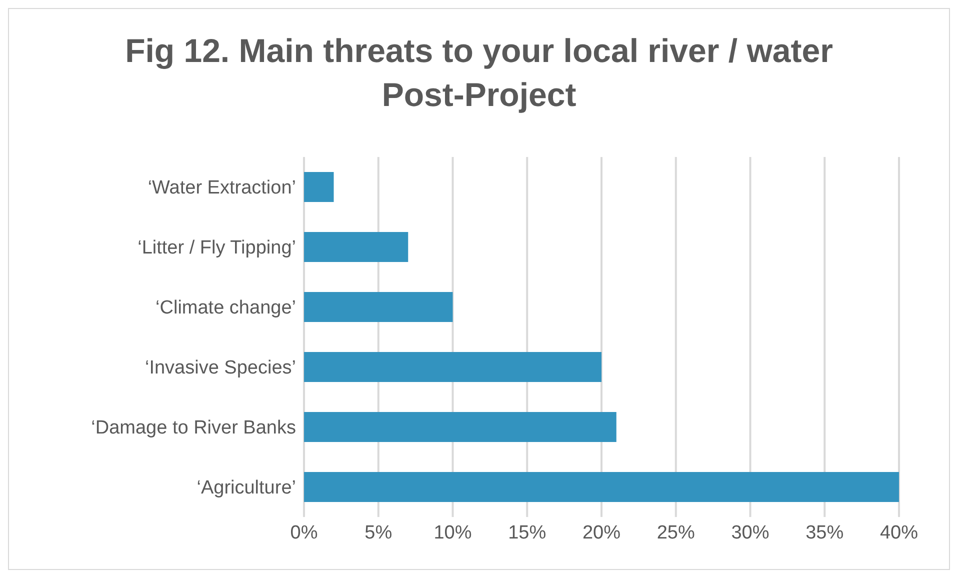 The width and height of the screenshot is (956, 578). What do you see at coordinates (479, 73) in the screenshot?
I see `chart-title: Fig 12. Main threats to your local river / water Post-Project` at bounding box center [479, 73].